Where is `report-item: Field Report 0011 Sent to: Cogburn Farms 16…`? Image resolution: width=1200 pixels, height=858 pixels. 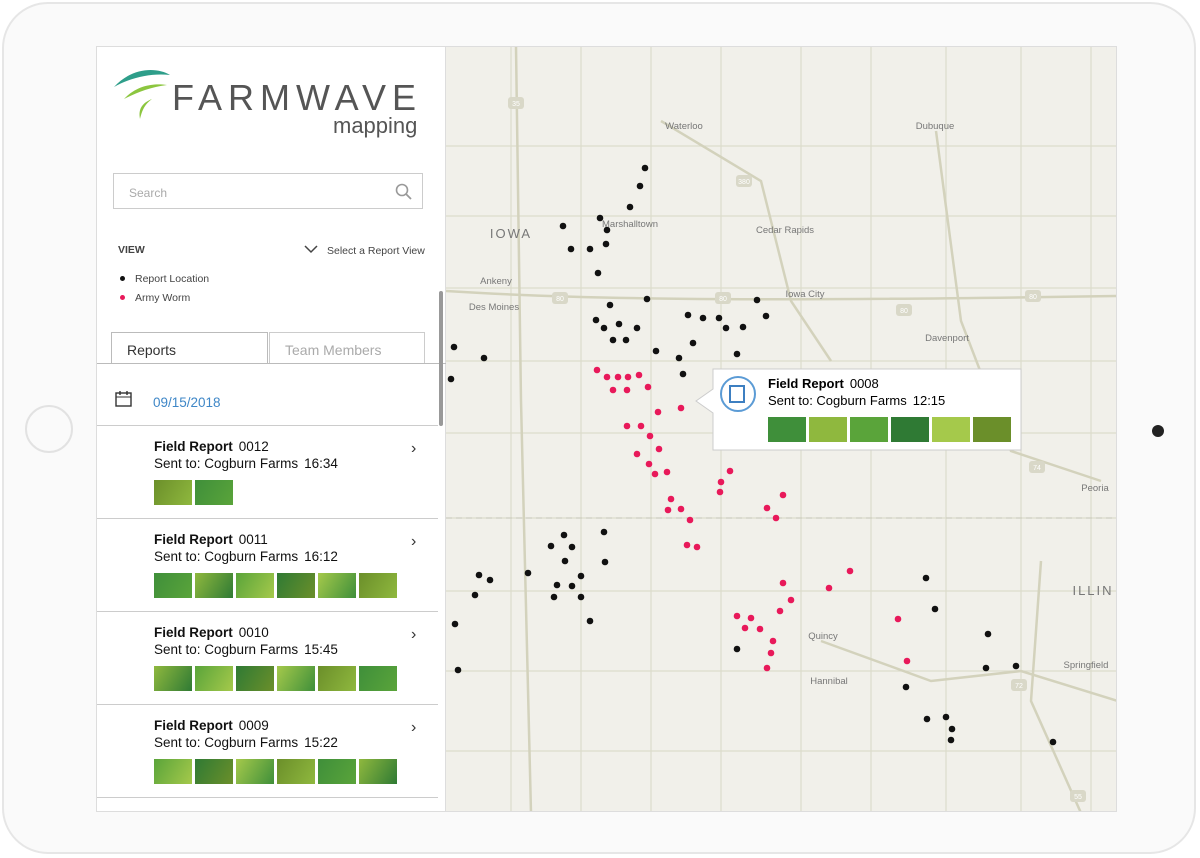
report-item: Field Report 0011 Sent to: Cogburn Farms 16… is located at coordinates (267, 564).